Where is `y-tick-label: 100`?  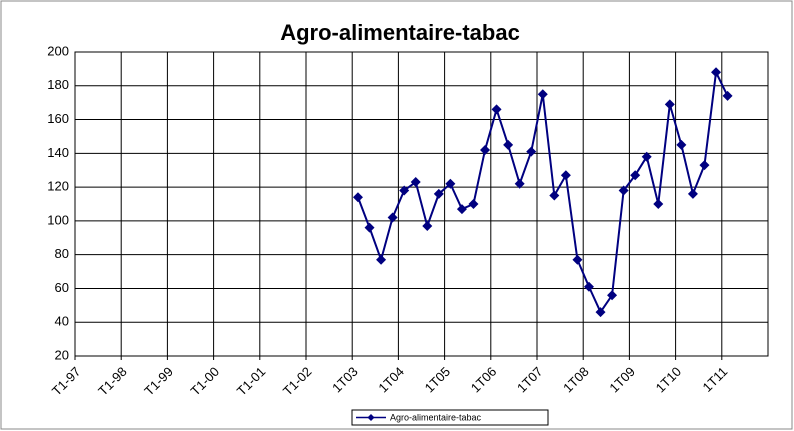 y-tick-label: 100 is located at coordinates (58, 219).